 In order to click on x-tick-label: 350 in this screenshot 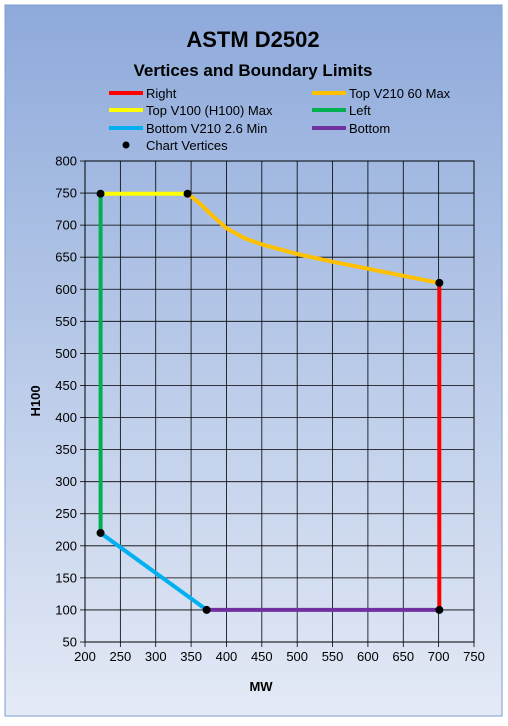, I will do `click(191, 656)`.